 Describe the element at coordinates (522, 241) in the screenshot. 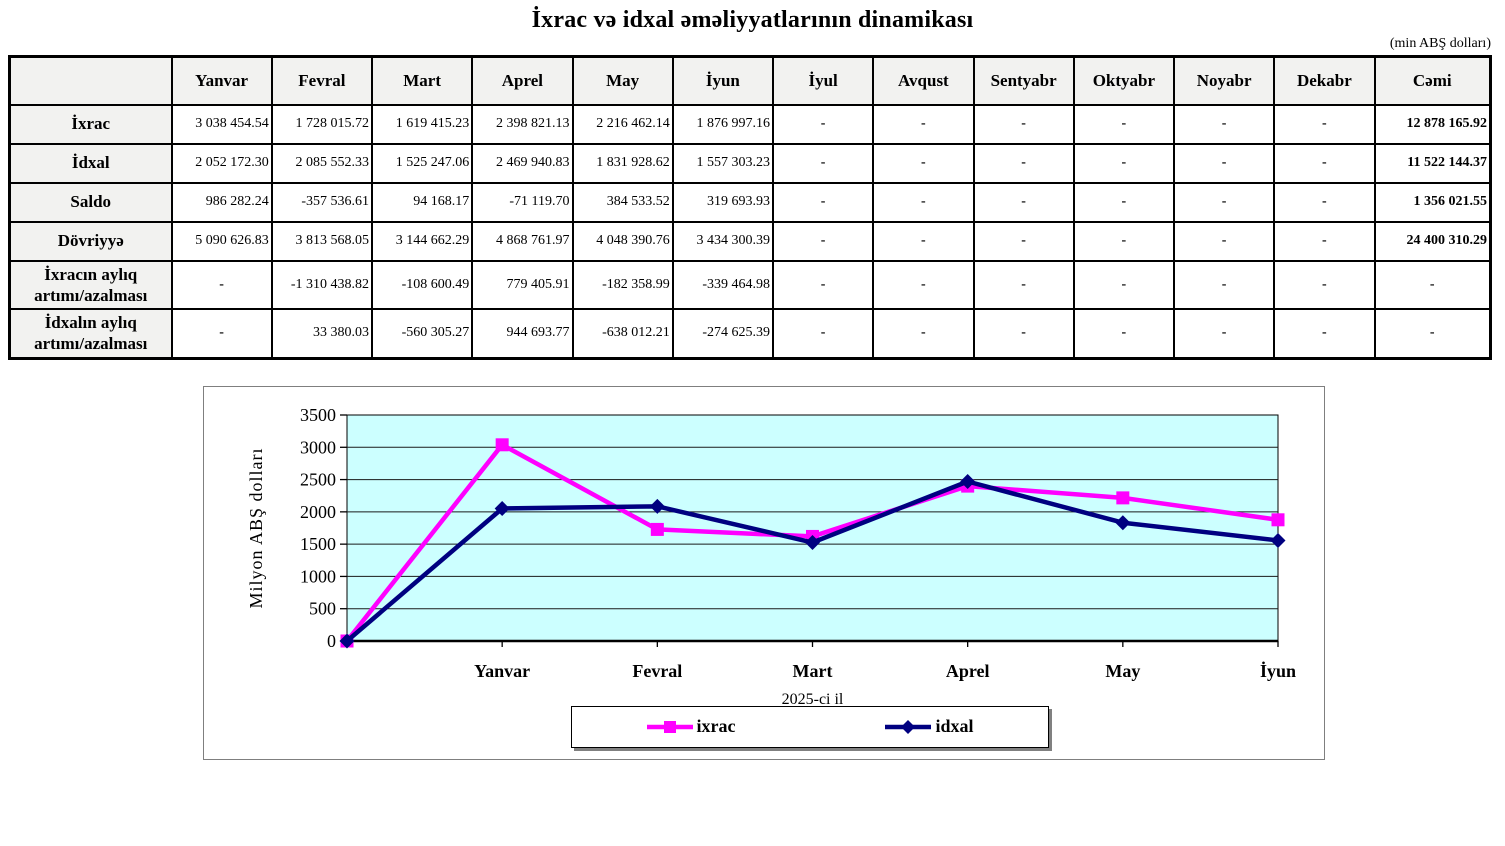

I see `table-cell: 4 868 761.97` at that location.